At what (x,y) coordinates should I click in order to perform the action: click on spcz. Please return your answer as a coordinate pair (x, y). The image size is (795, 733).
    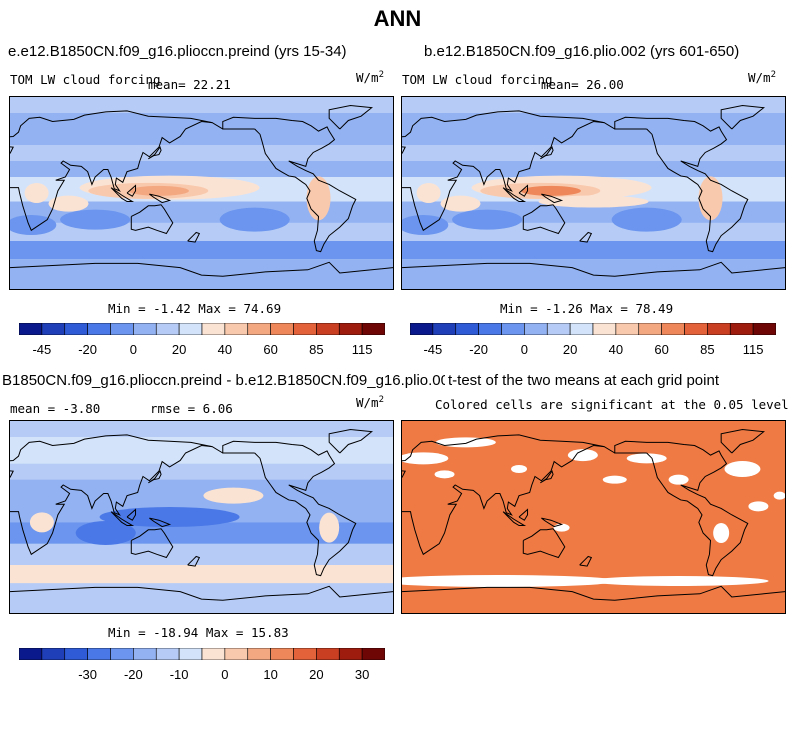
    Looking at the image, I should click on (593, 201).